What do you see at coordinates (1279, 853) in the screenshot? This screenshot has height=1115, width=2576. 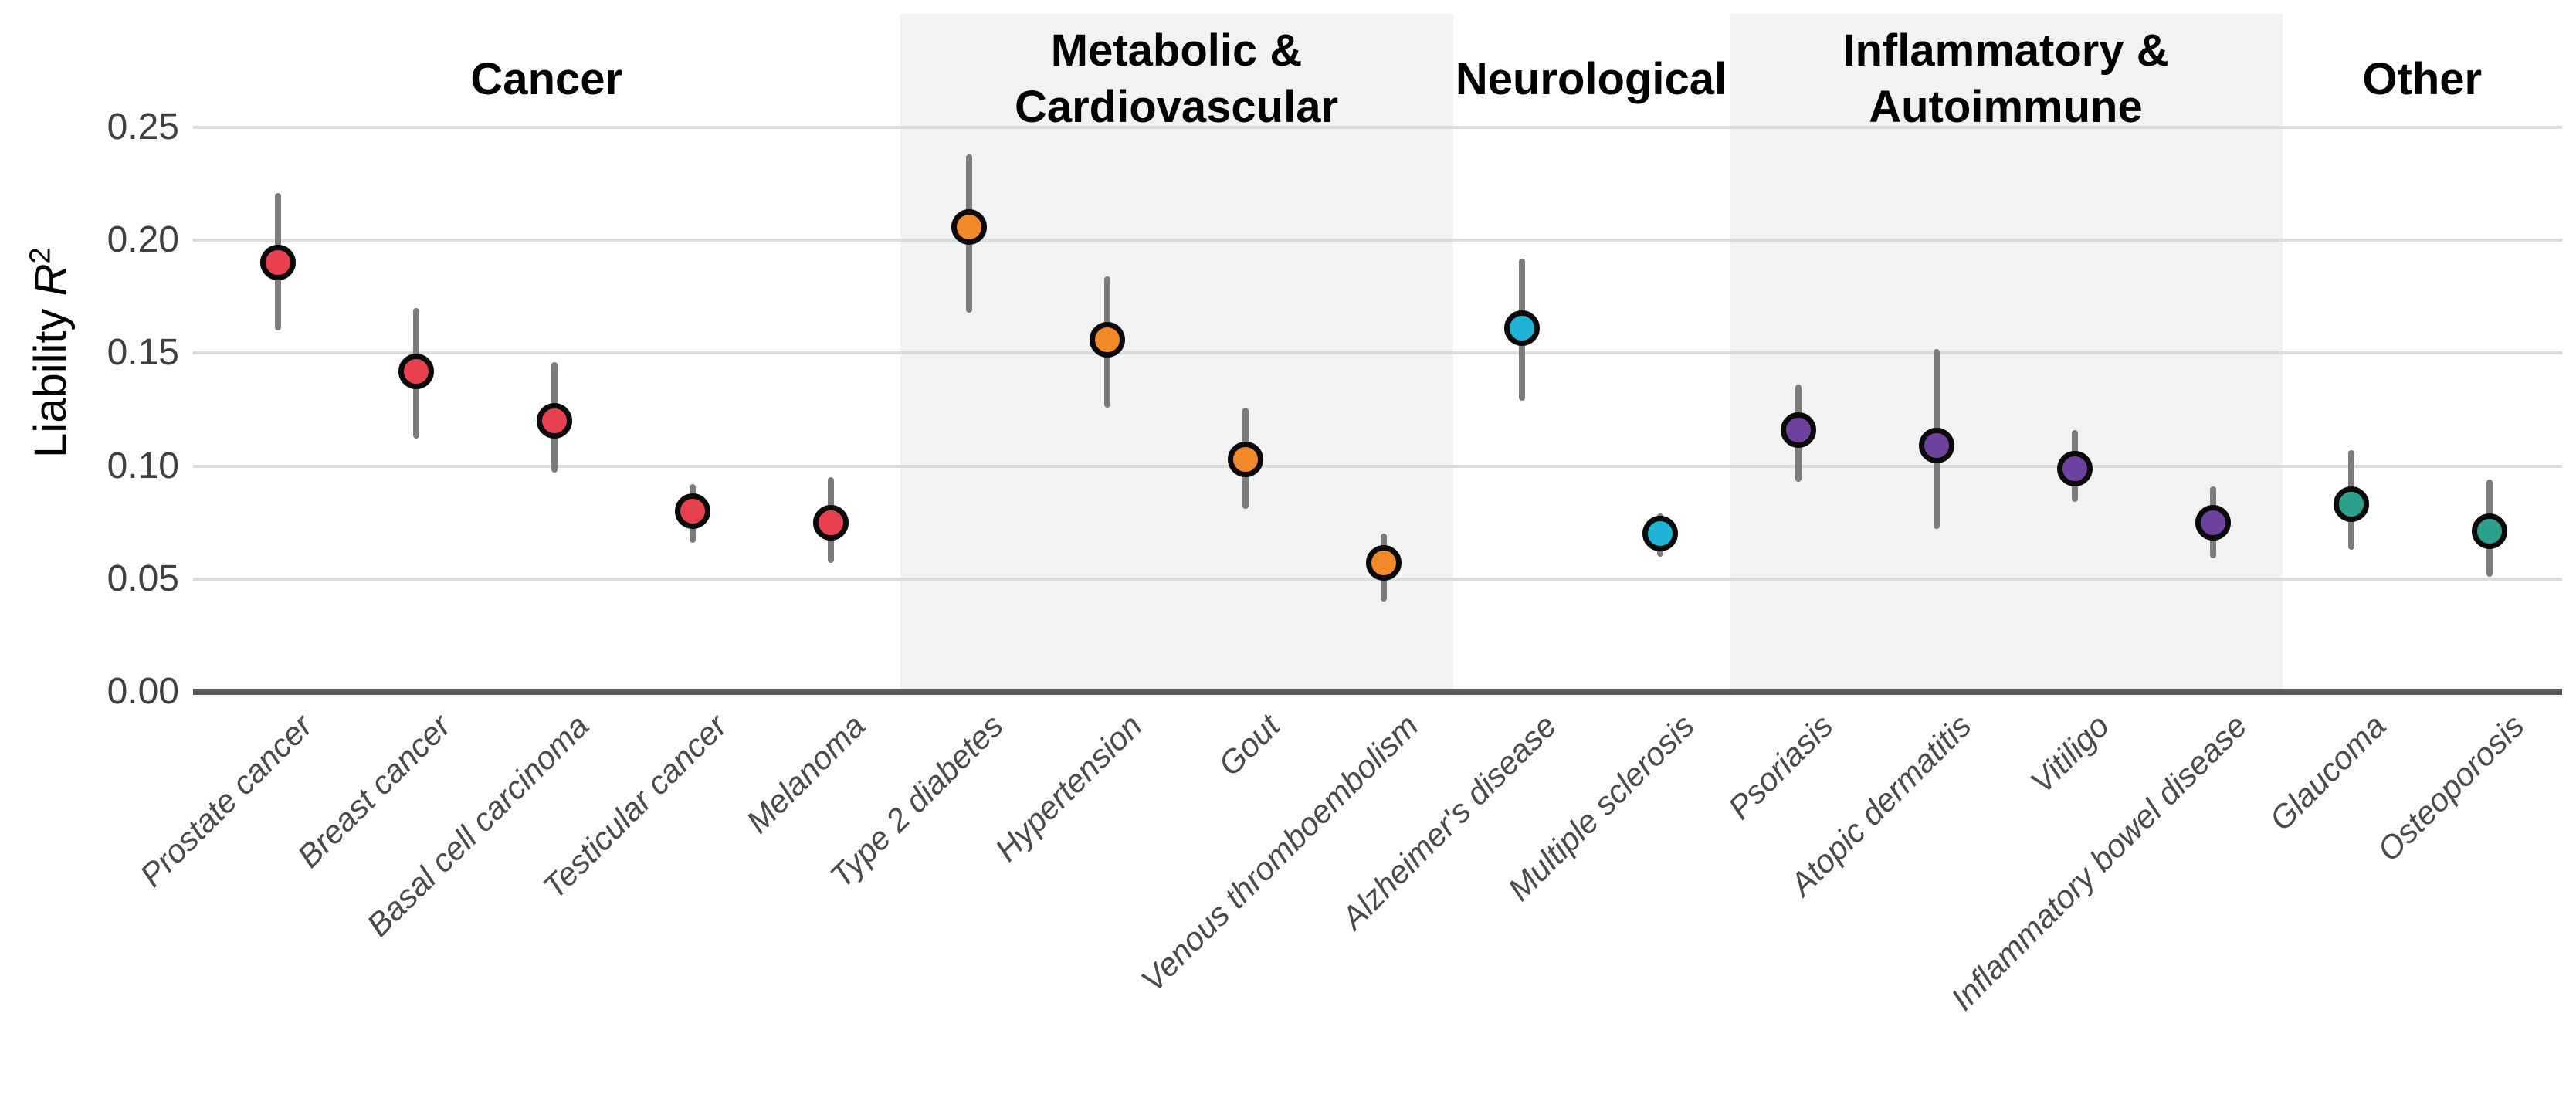 I see `x-axis-label-venous-thromboembolism: Venous thromboembolism` at bounding box center [1279, 853].